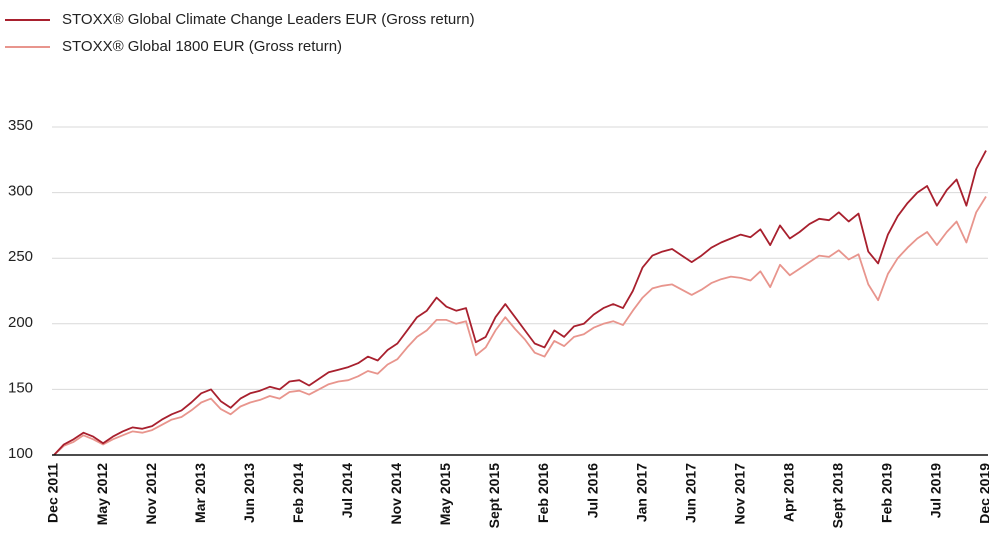 This screenshot has height=548, width=989. Describe the element at coordinates (20, 125) in the screenshot. I see `y-tick-label: 350` at that location.